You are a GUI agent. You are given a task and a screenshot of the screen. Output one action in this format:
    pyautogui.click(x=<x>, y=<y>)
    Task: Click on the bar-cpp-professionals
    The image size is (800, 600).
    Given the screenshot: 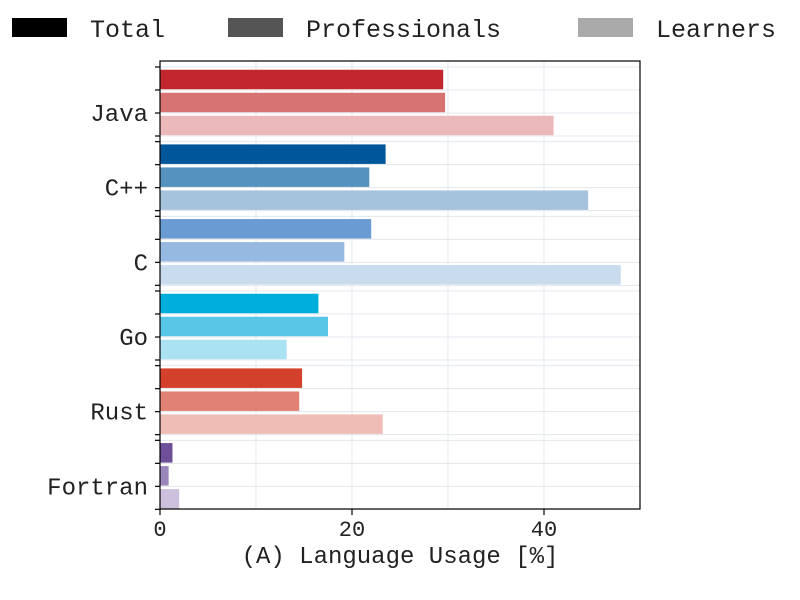 What is the action you would take?
    pyautogui.click(x=265, y=177)
    